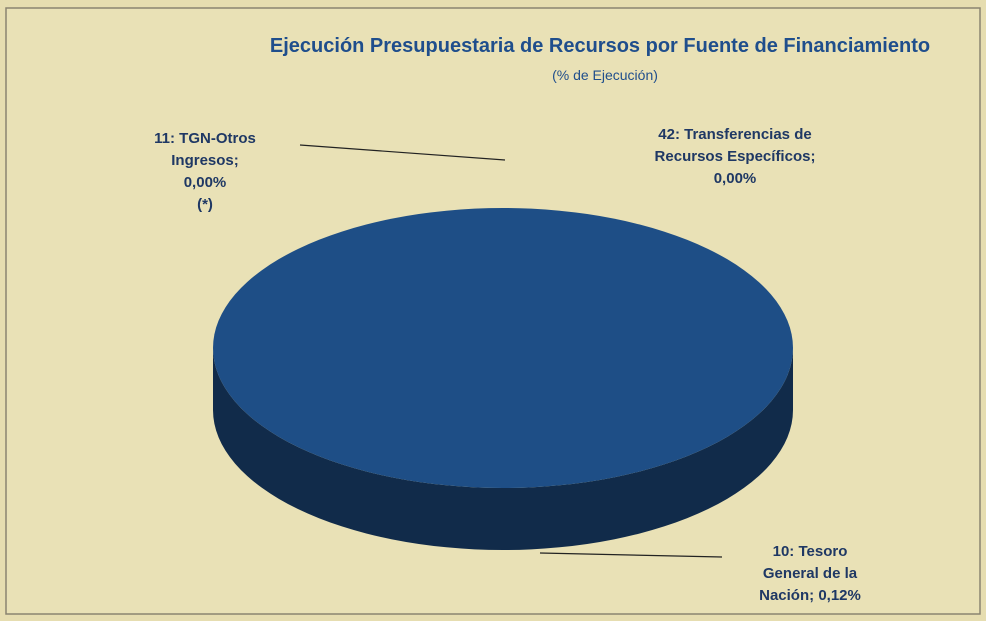  I want to click on slice-label: 11: TGN-Otros Ingresos; 0,00% (*), so click(205, 172).